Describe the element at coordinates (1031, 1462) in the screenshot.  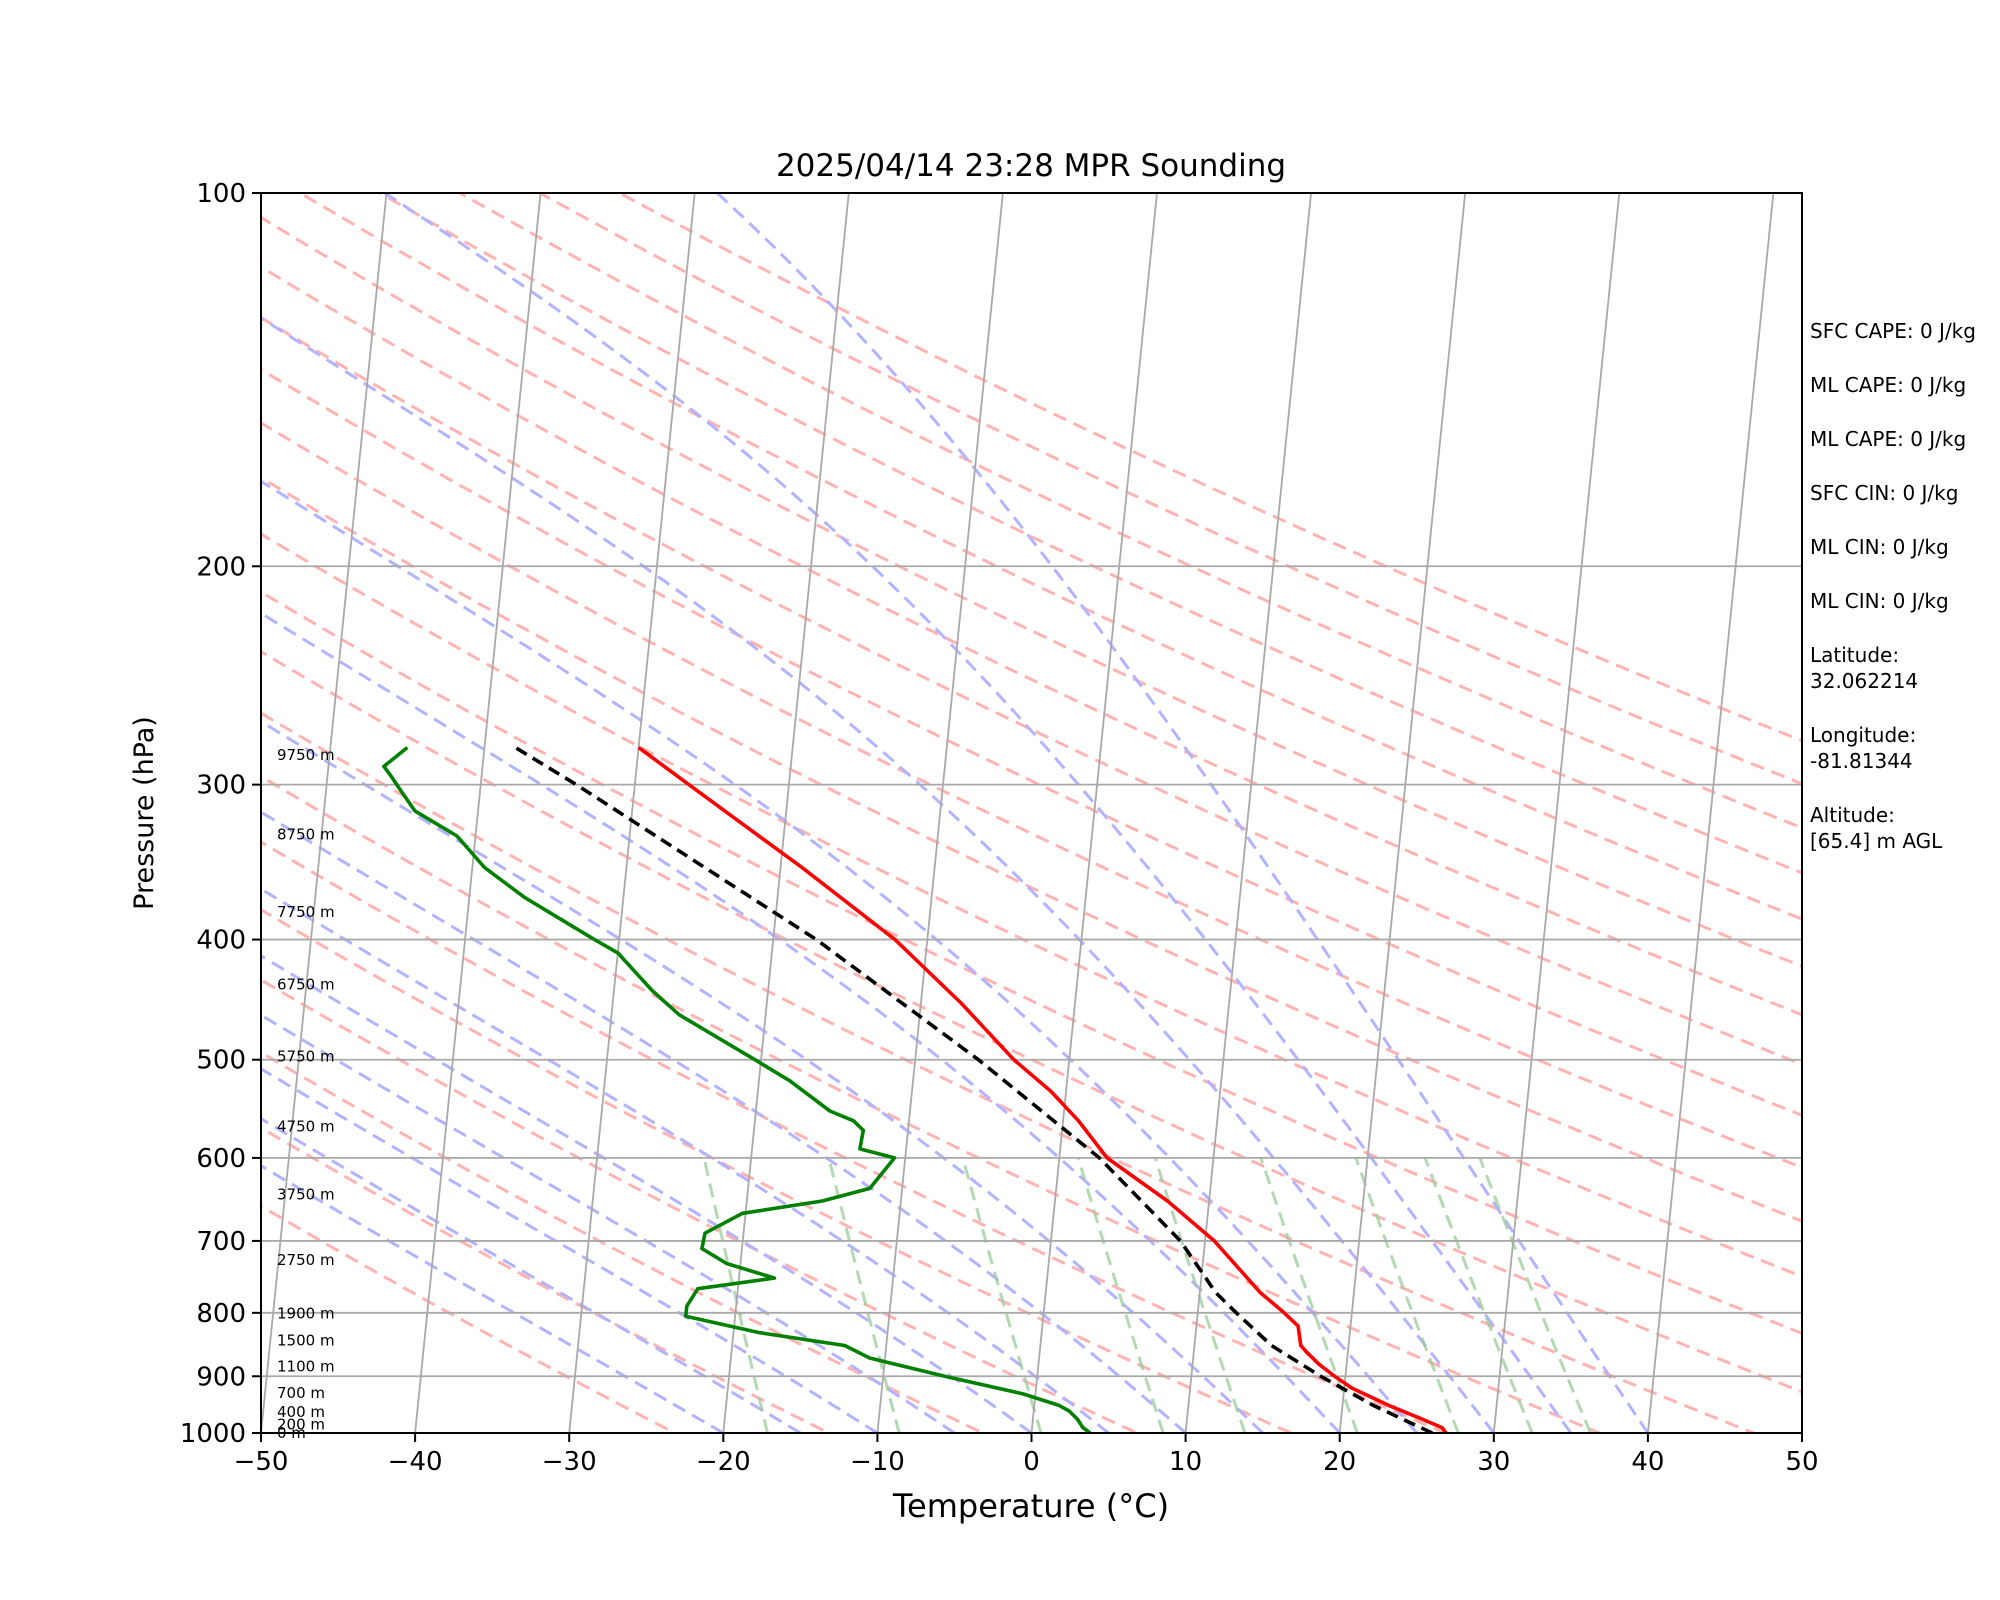
I see `x-tick-label: 0` at that location.